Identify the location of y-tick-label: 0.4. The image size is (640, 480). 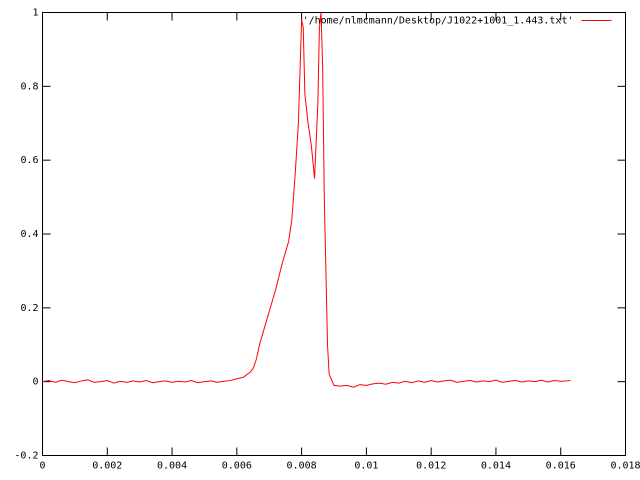
(29, 234).